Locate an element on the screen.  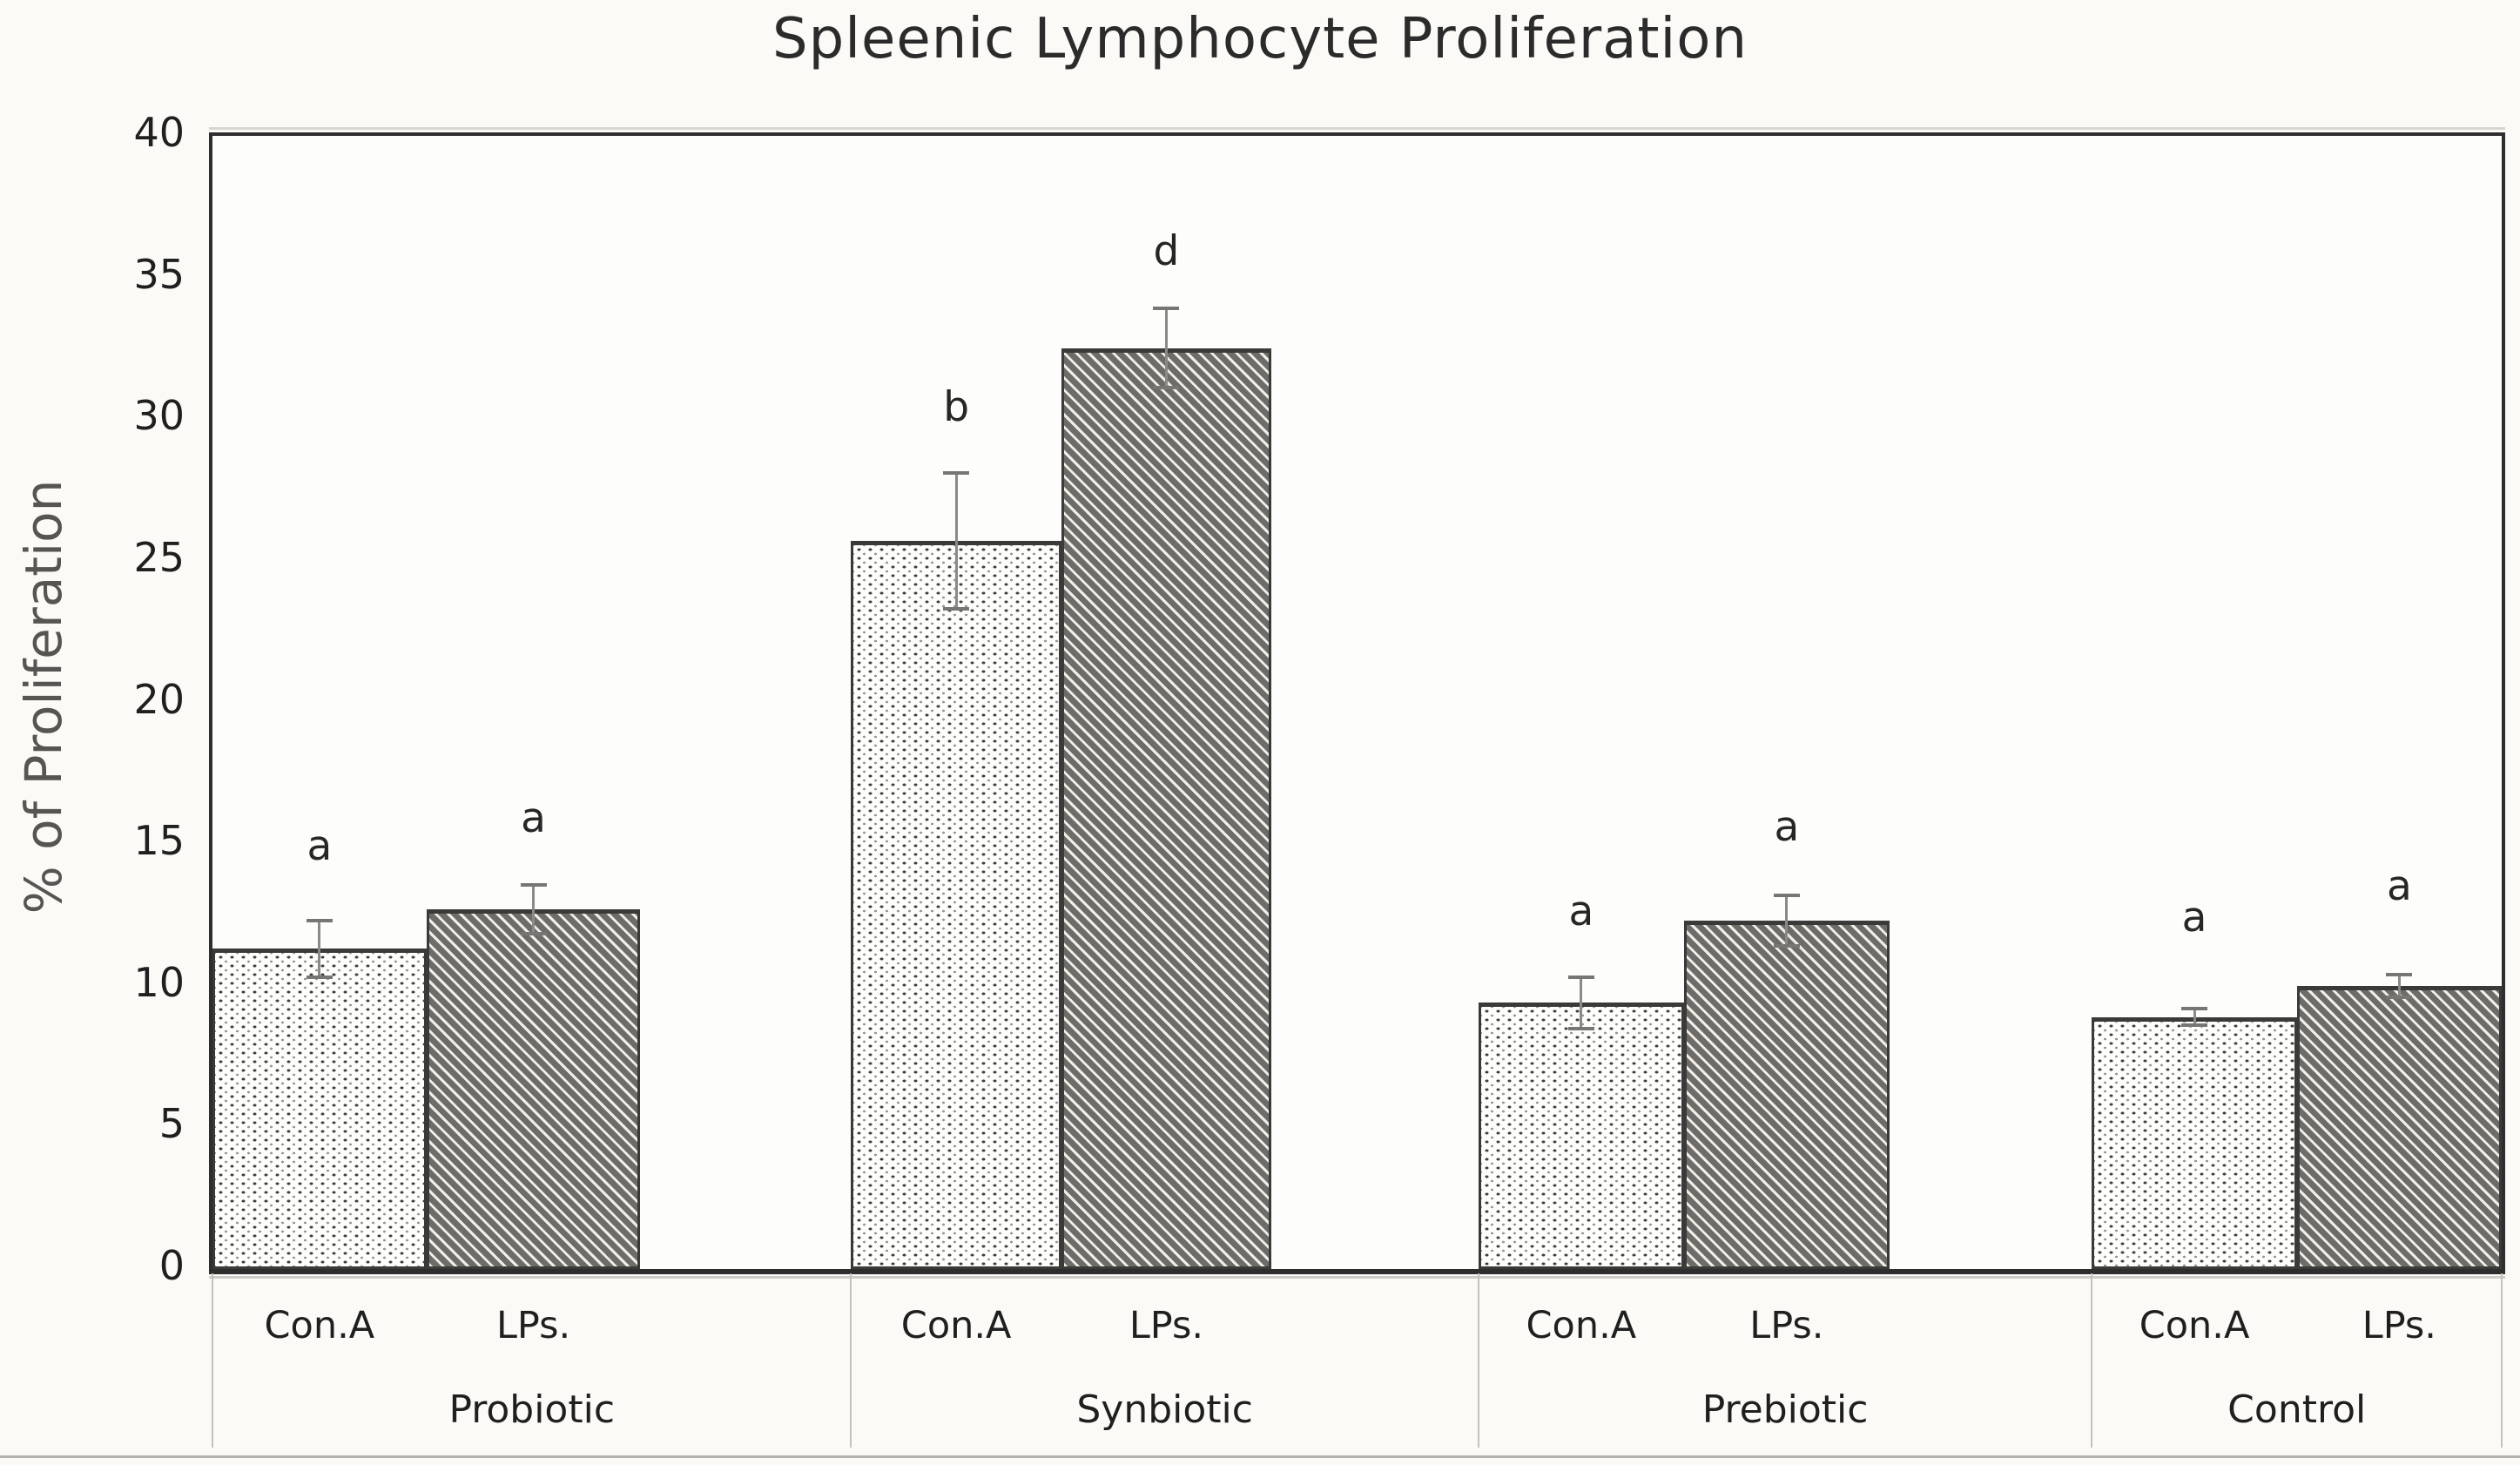
error-bar-lps-prebiotic is located at coordinates (1787, 921).